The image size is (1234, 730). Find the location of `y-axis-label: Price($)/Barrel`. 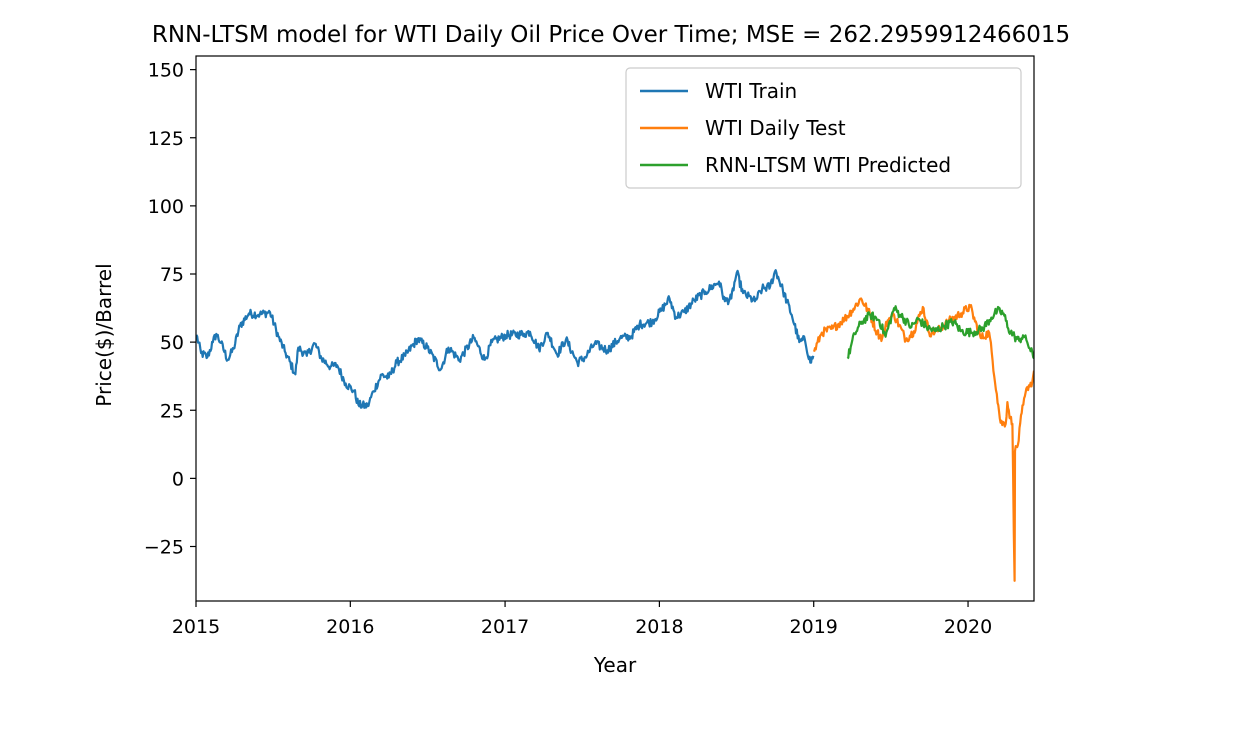

y-axis-label: Price($)/Barrel is located at coordinates (104, 334).